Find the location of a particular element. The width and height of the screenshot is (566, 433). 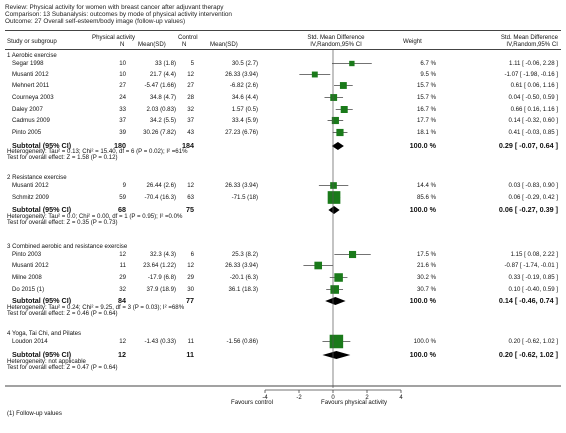

study-weight: 100.0 % is located at coordinates (424, 341).